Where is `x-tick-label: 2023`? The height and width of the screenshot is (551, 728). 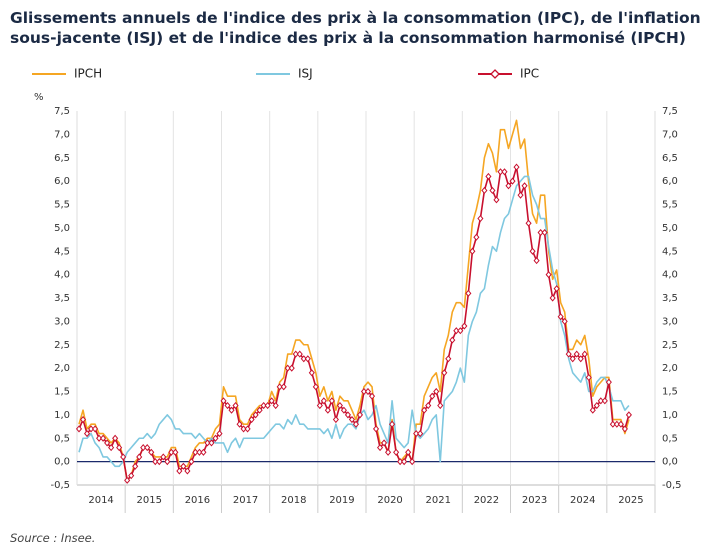 x-tick-label: 2023 is located at coordinates (534, 500).